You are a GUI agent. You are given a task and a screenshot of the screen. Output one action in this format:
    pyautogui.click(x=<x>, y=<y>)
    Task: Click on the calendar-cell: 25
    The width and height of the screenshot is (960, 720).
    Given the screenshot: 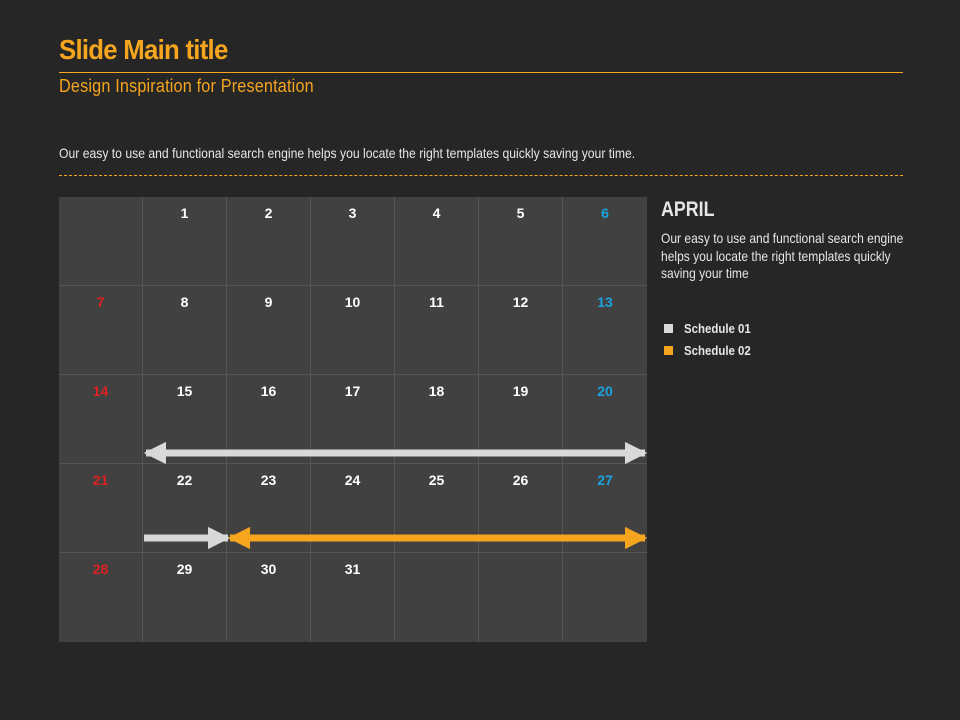 What is the action you would take?
    pyautogui.click(x=437, y=508)
    